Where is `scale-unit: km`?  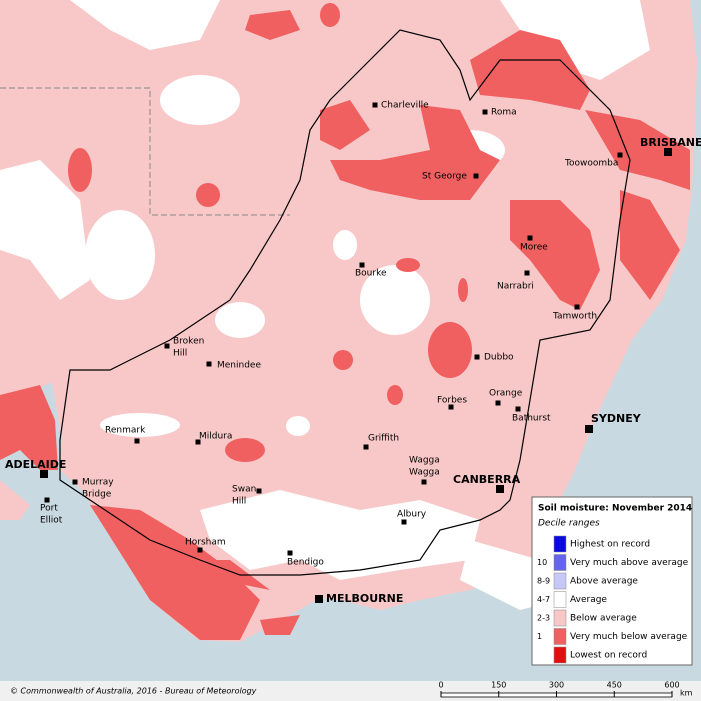
scale-unit: km is located at coordinates (686, 693).